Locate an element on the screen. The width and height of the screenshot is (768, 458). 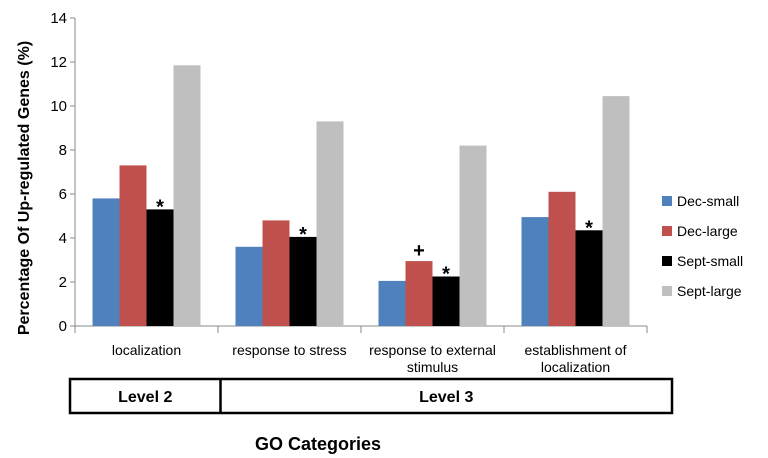
y-tick-label: 2 is located at coordinates (63, 282).